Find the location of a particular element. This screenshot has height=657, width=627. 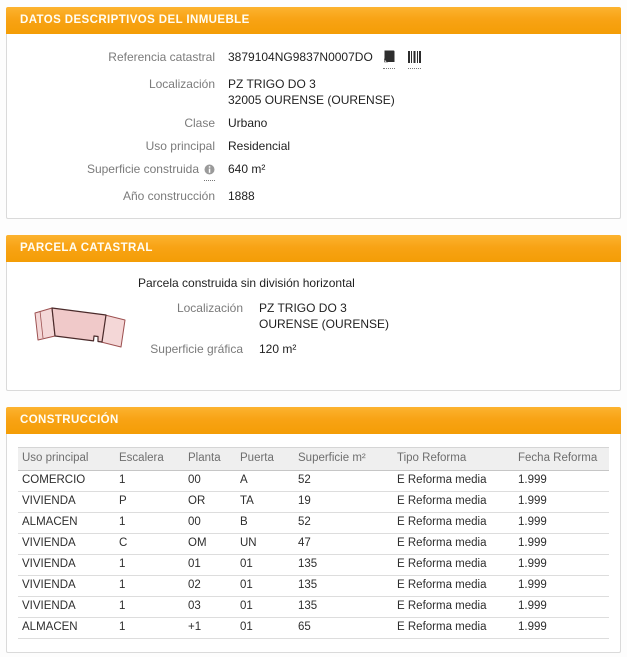

table-cell: 19 is located at coordinates (343, 502).